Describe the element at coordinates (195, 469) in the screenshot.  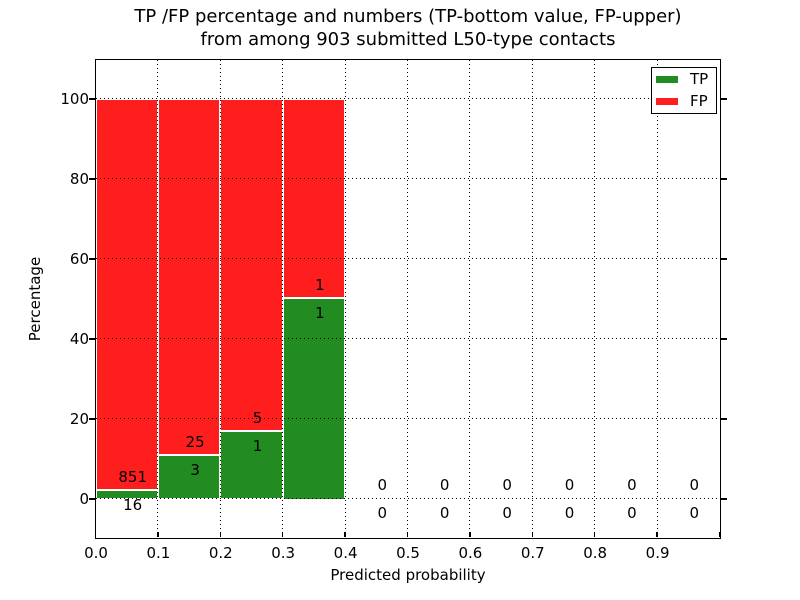
I see `tp-count-label: 3` at that location.